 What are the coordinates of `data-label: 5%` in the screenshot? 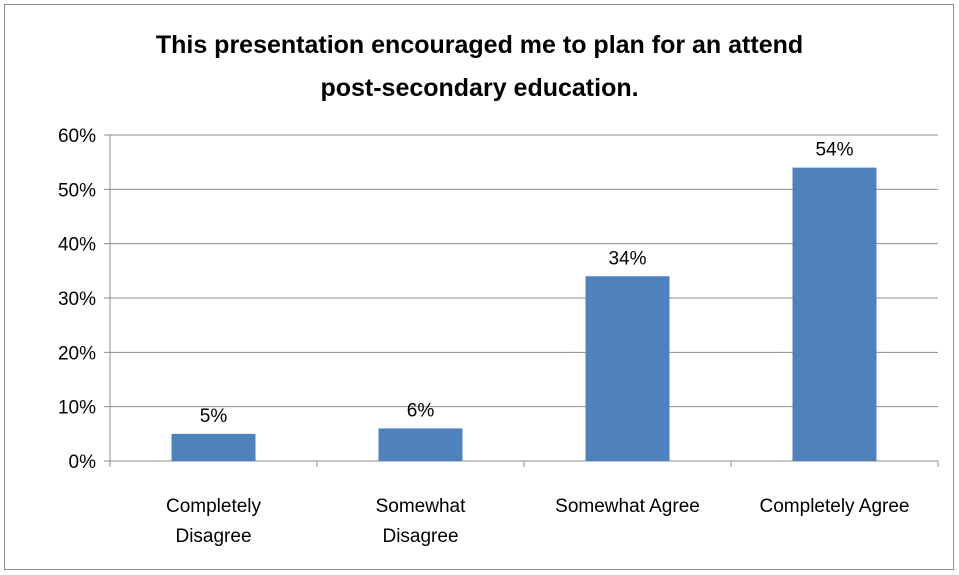 It's located at (214, 416).